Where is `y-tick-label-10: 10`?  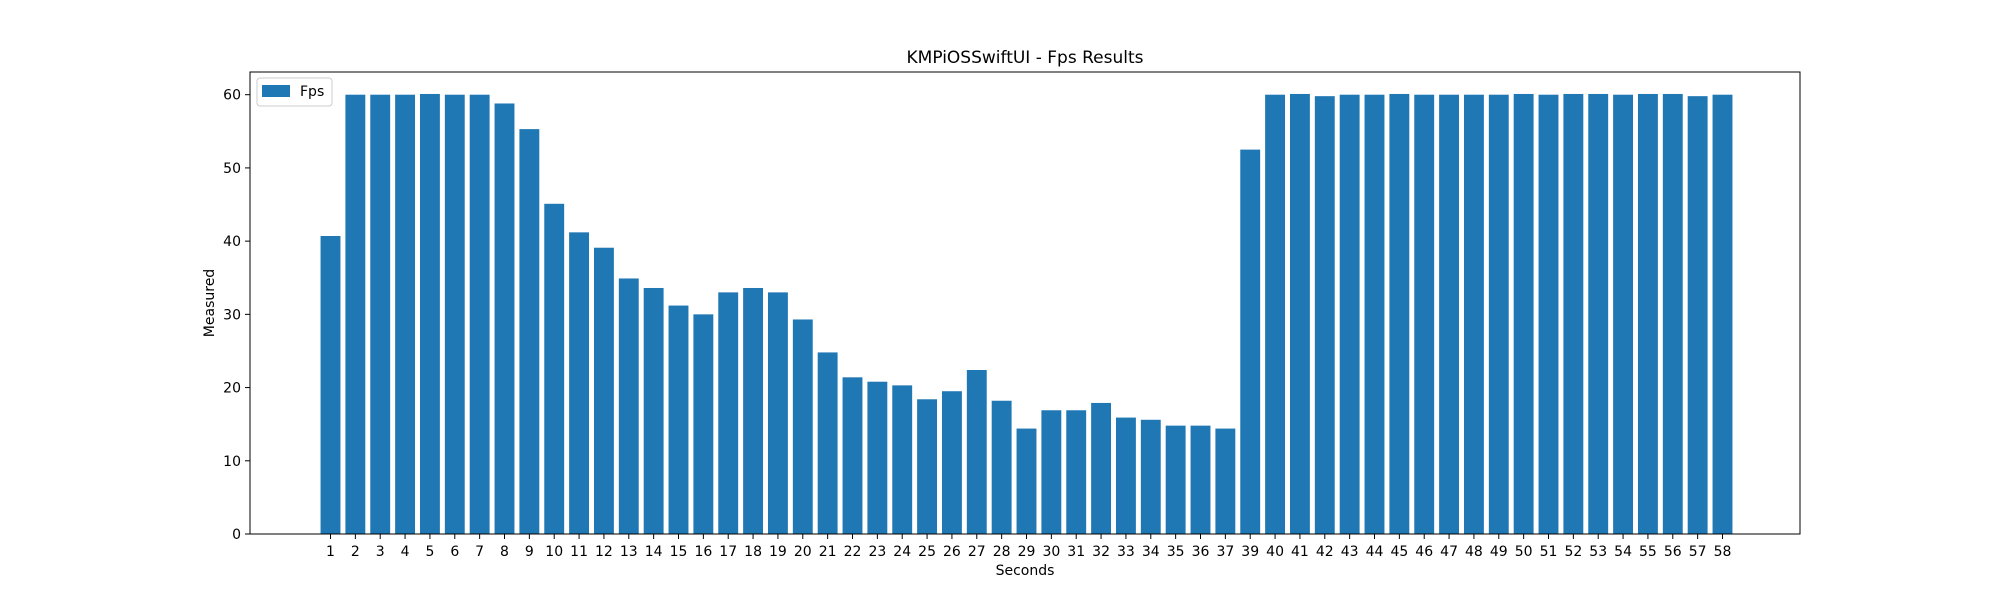 y-tick-label-10: 10 is located at coordinates (232, 462).